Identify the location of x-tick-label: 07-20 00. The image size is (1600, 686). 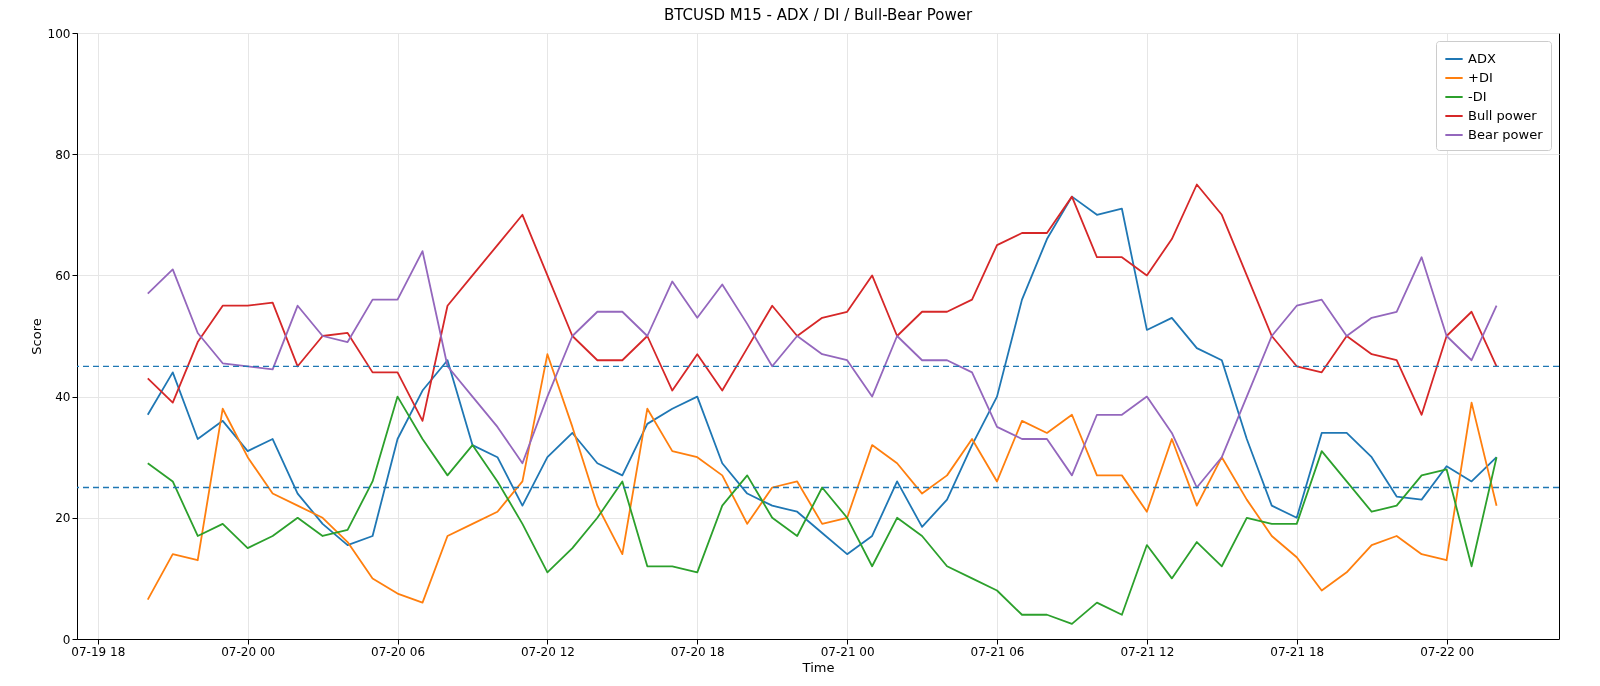
(248, 651).